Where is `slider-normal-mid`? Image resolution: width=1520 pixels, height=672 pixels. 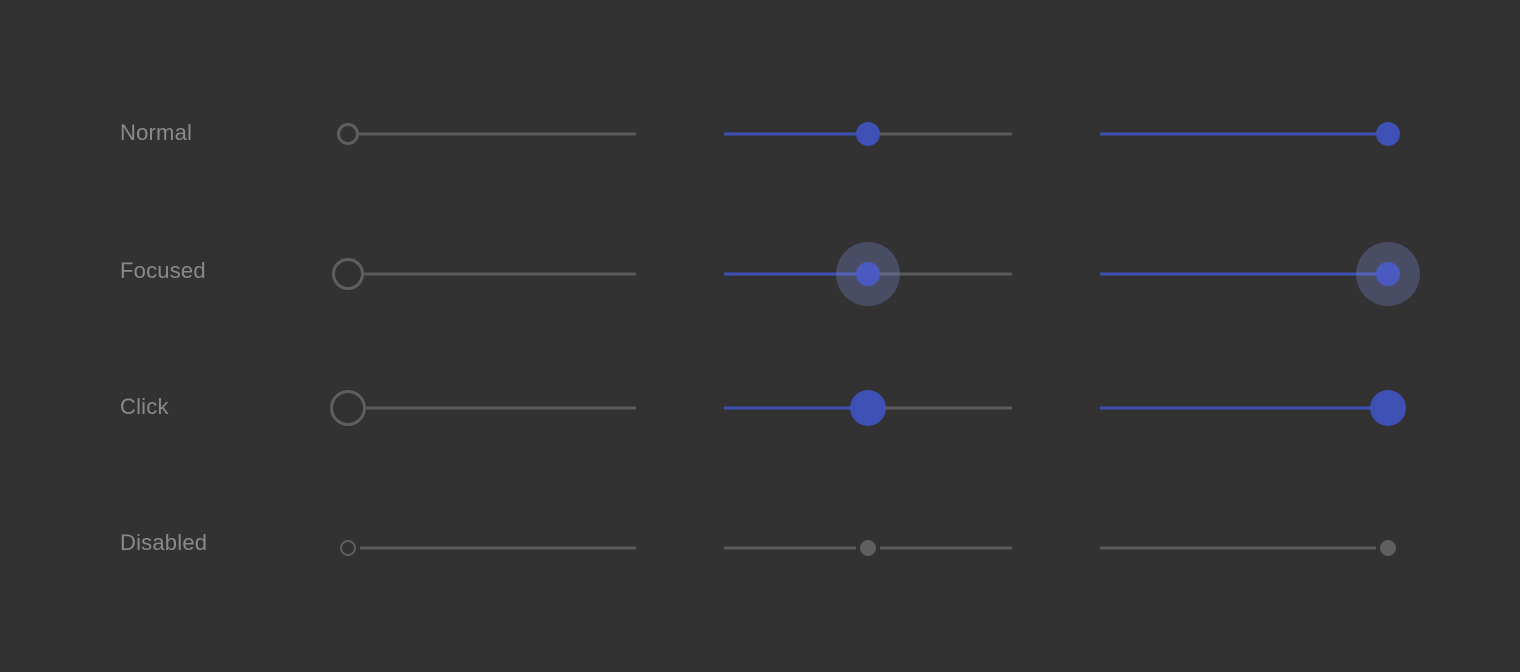 slider-normal-mid is located at coordinates (868, 134).